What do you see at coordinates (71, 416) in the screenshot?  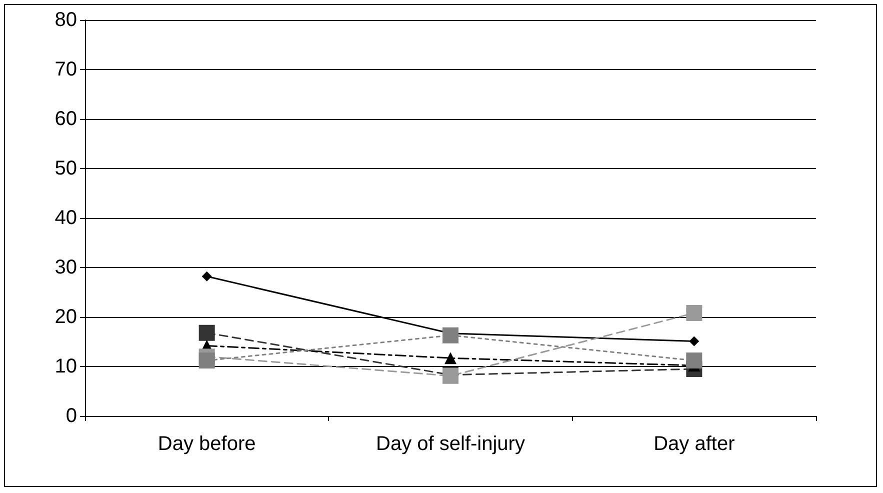 I see `y-tick-label: 0` at bounding box center [71, 416].